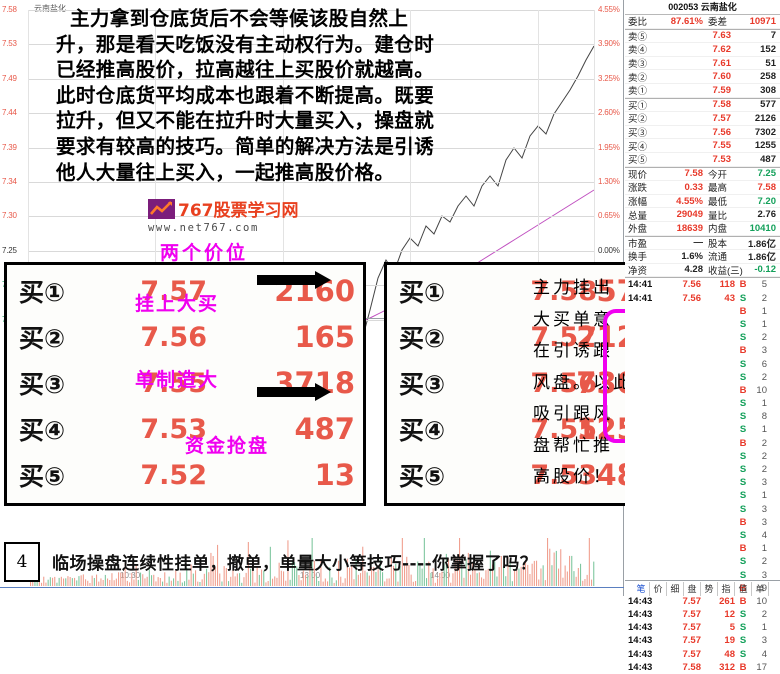  What do you see at coordinates (638, 37) in the screenshot?
I see `level-label: 卖⑤` at bounding box center [638, 37].